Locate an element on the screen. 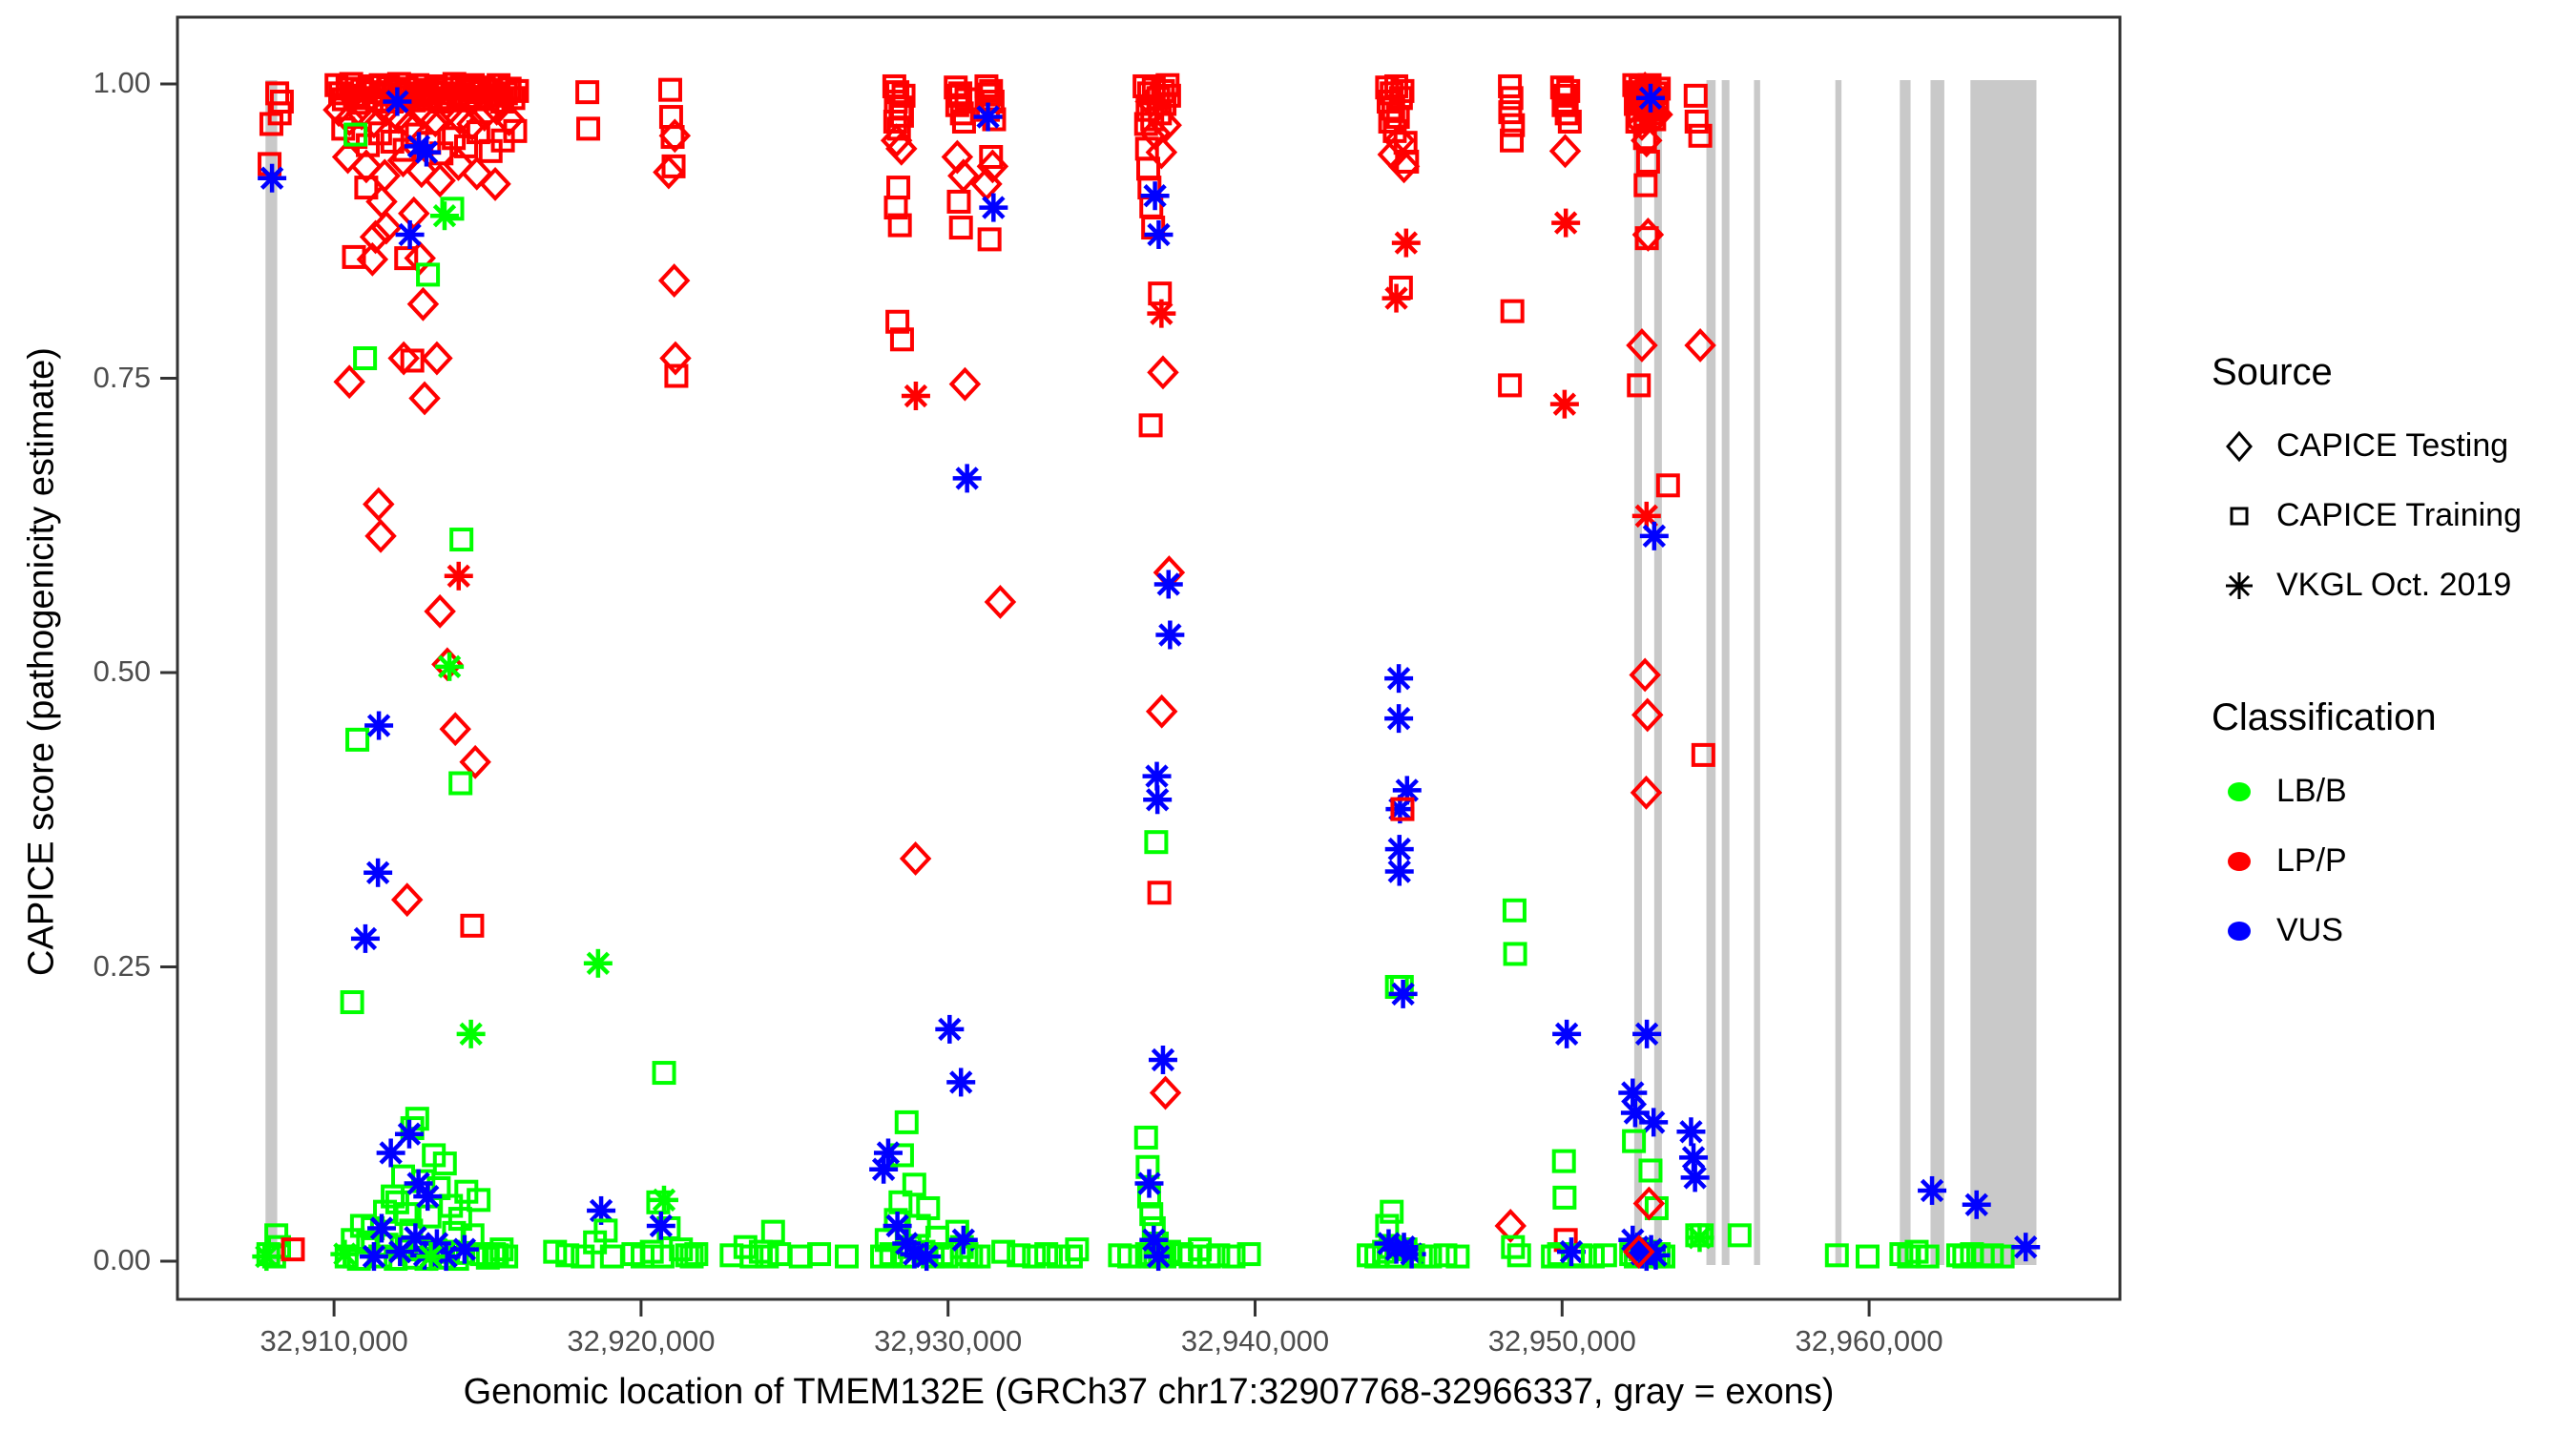  x-tick-label: 32,920,000 is located at coordinates (641, 1341).